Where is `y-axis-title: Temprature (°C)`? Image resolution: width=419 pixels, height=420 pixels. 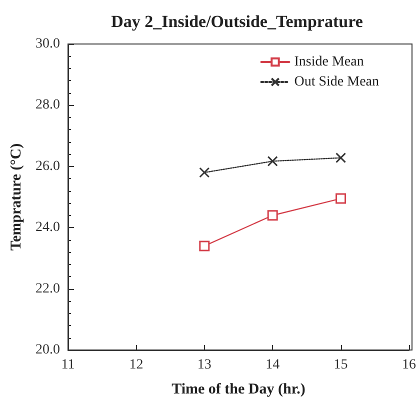 y-axis-title: Temprature (°C) is located at coordinates (16, 197).